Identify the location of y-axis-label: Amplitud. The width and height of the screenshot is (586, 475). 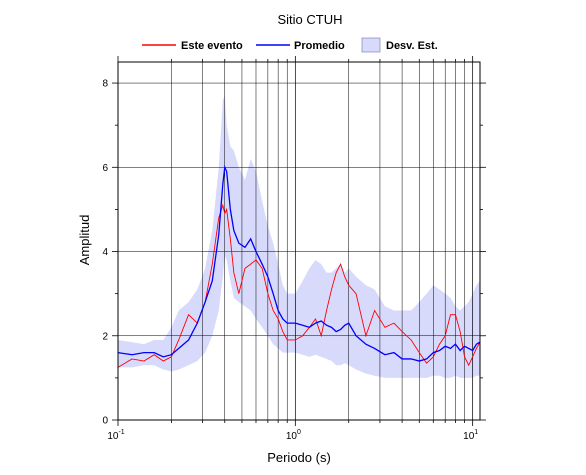
(84, 240).